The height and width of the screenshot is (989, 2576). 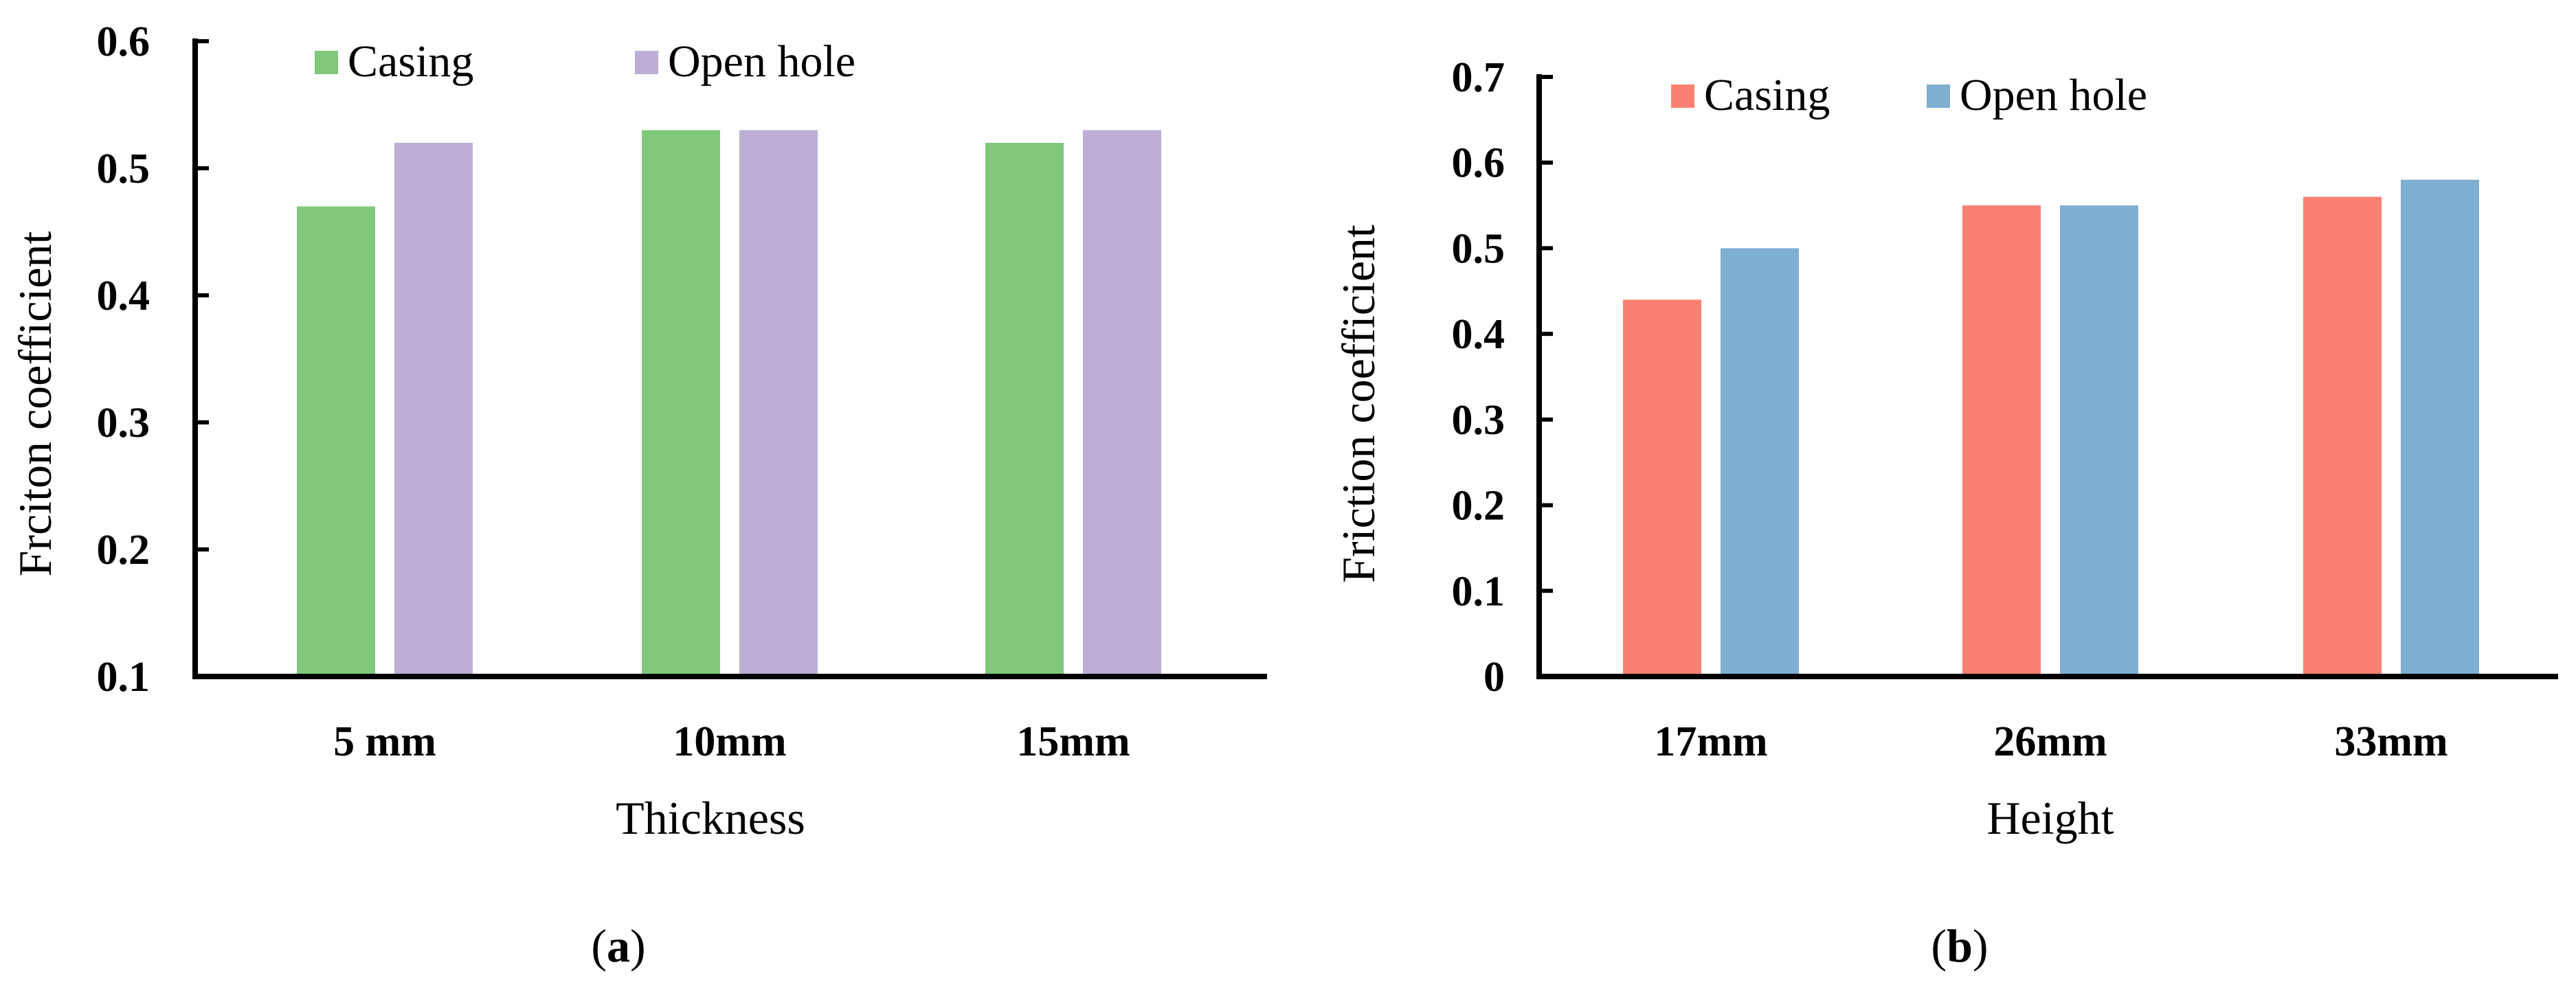 I want to click on chart-a-x-tick-label: 15mm, so click(x=1073, y=741).